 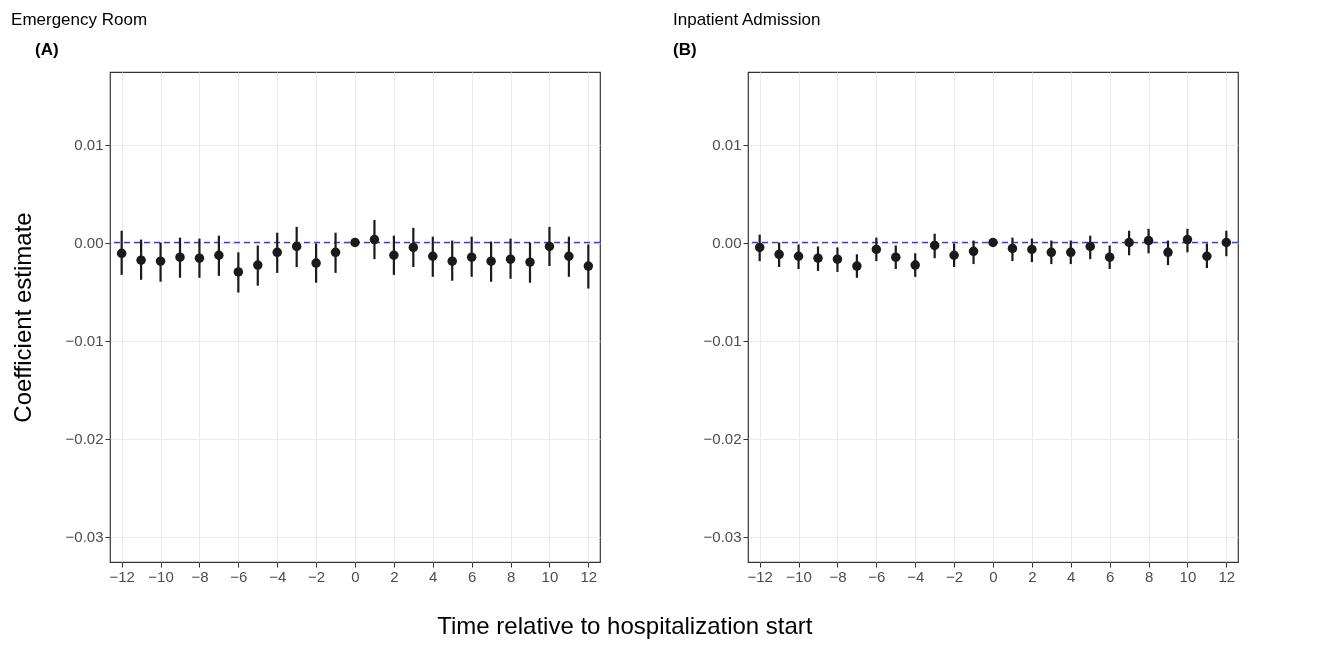 I want to click on text: (A), so click(x=47, y=49).